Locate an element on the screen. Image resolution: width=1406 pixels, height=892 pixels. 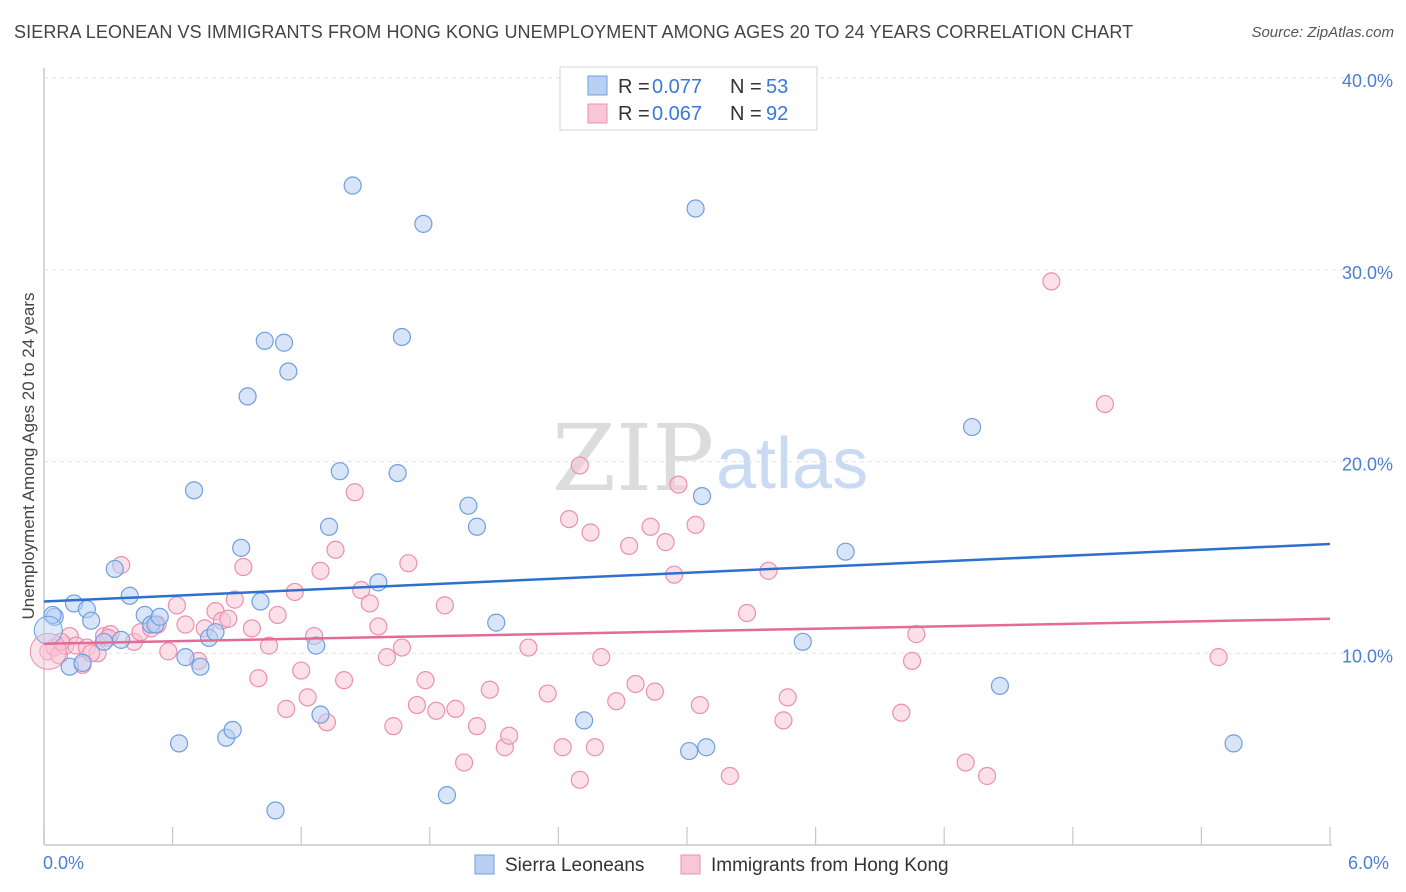
bottom-legend-swatch-pink is located at coordinates (690, 864).